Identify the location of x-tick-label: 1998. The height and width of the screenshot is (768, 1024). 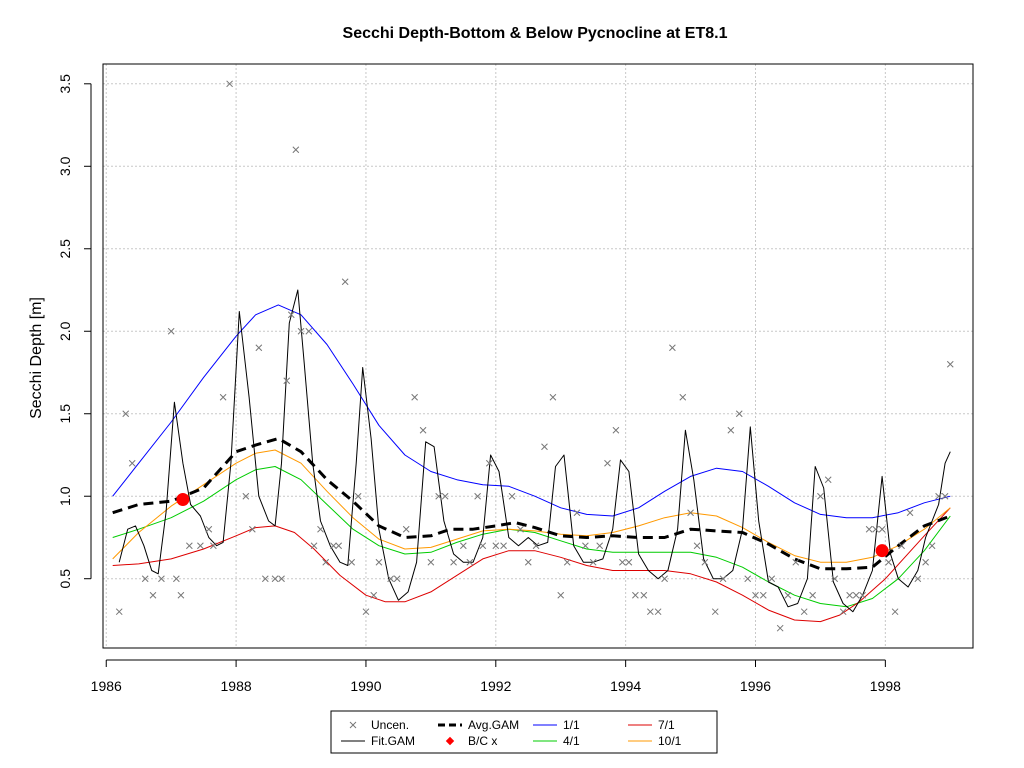
(885, 686).